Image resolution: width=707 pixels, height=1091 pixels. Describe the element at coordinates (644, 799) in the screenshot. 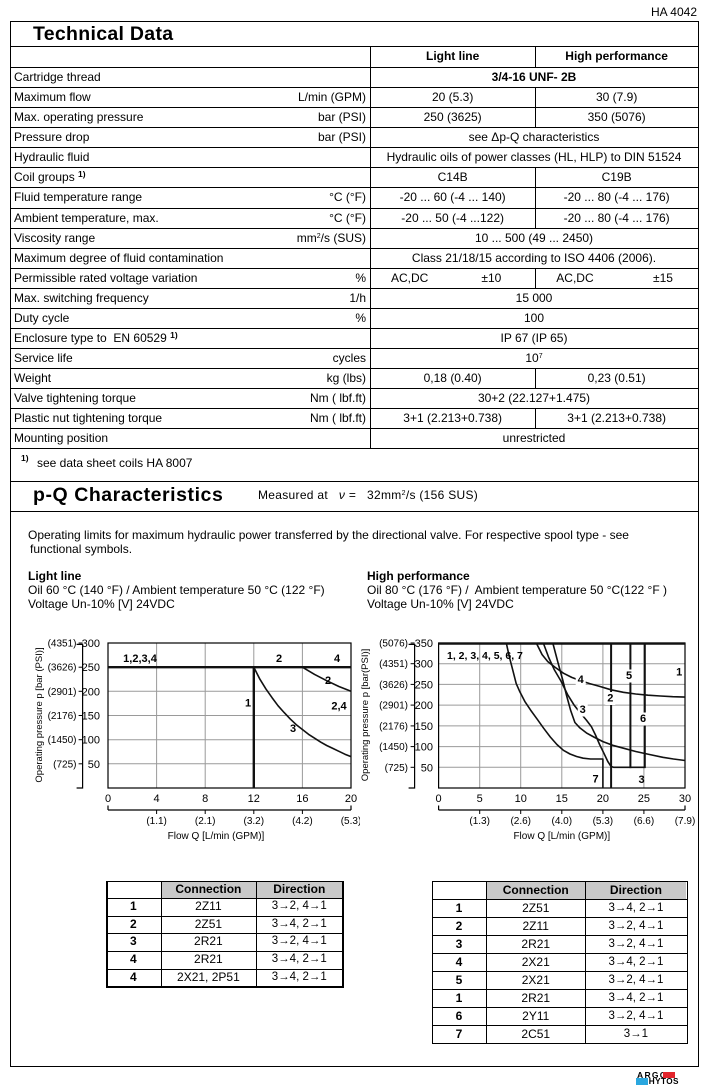

I see `svg-text: 25` at that location.